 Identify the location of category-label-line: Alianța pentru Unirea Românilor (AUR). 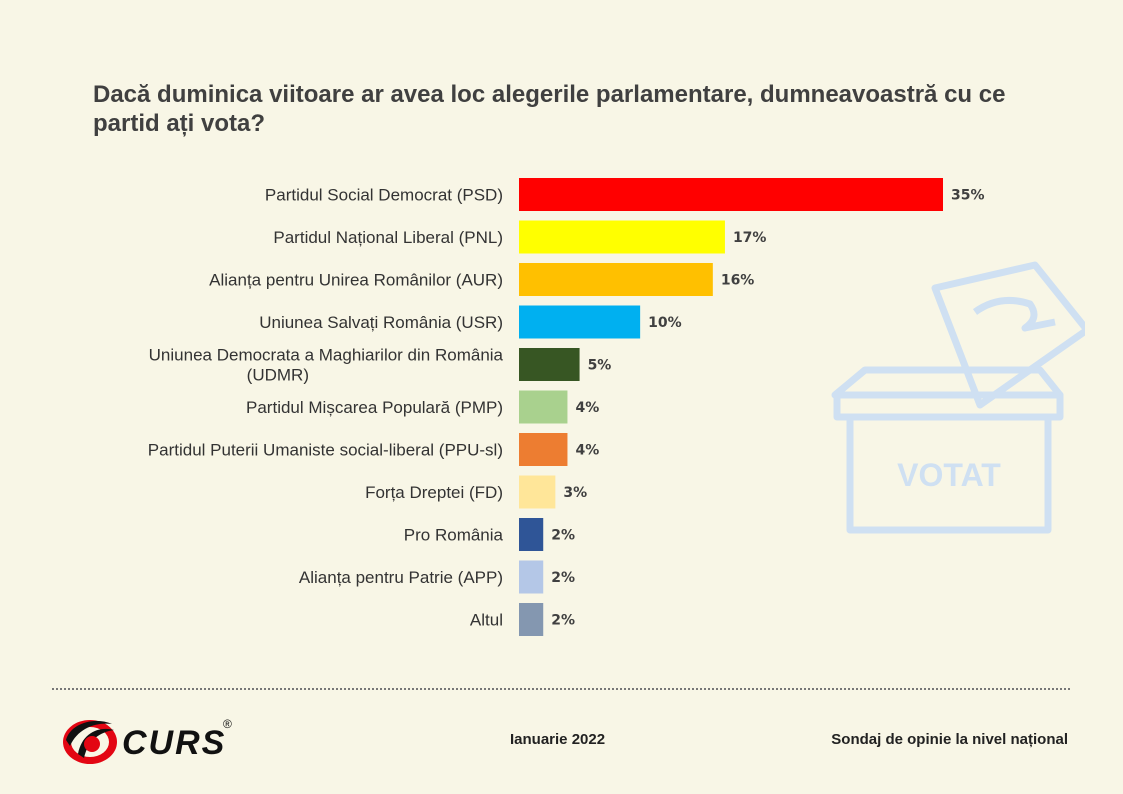
(356, 280).